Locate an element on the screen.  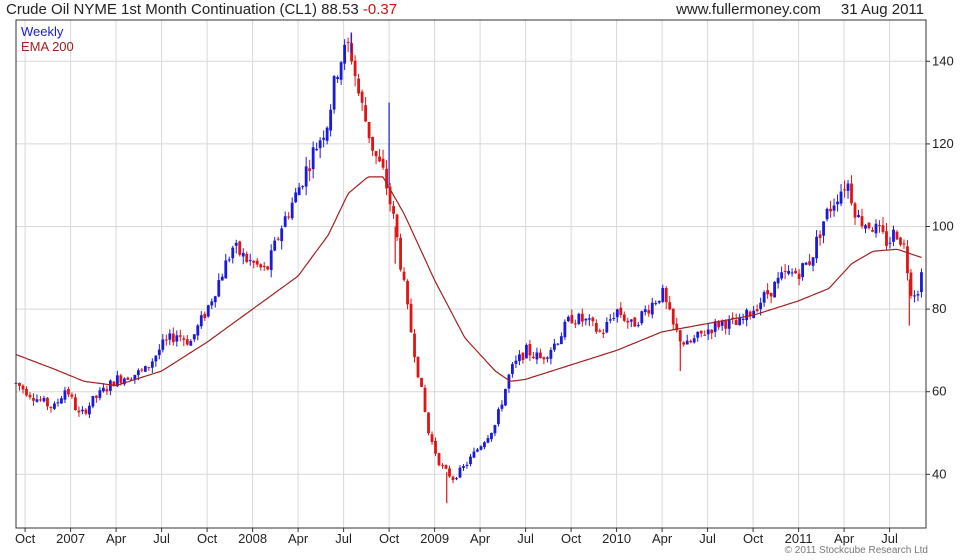
y-tick-label: 140 is located at coordinates (943, 60).